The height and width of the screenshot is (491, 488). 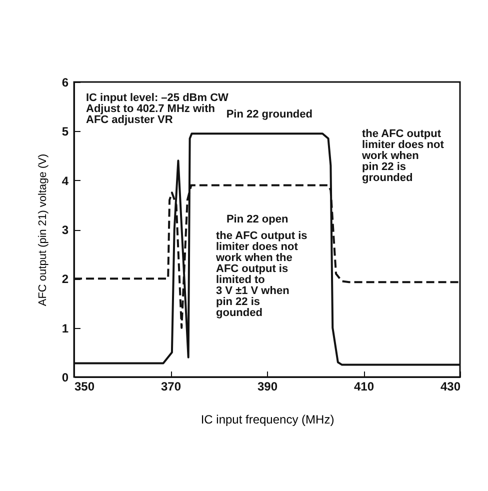 I want to click on annotation: Pin 22 open, so click(x=257, y=219).